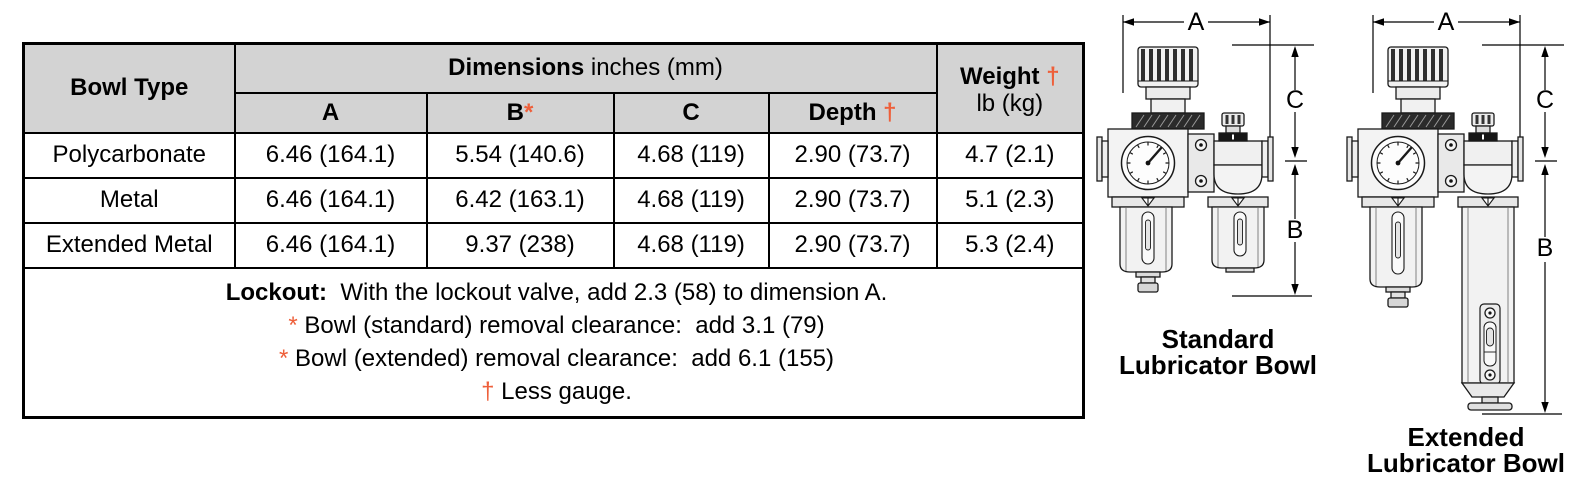  Describe the element at coordinates (129, 88) in the screenshot. I see `header-bowl-type: Bowl Type` at that location.